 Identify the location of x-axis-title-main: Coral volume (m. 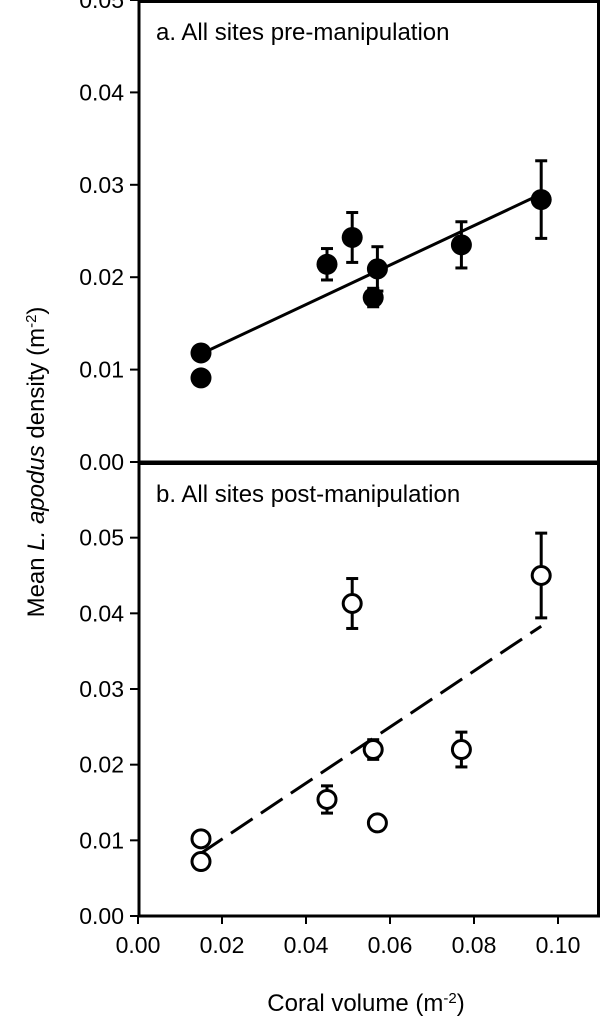
(355, 1003).